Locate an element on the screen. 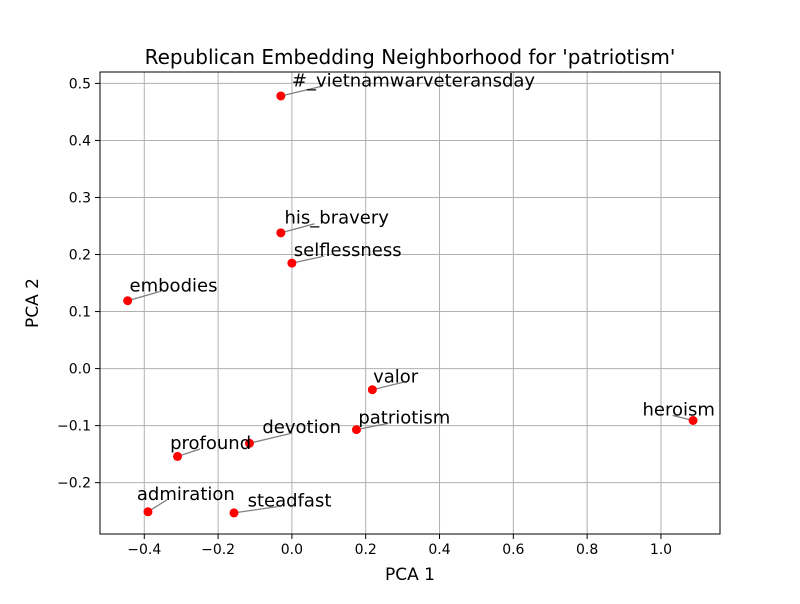  y-tick-label: 0.1 is located at coordinates (80, 313).